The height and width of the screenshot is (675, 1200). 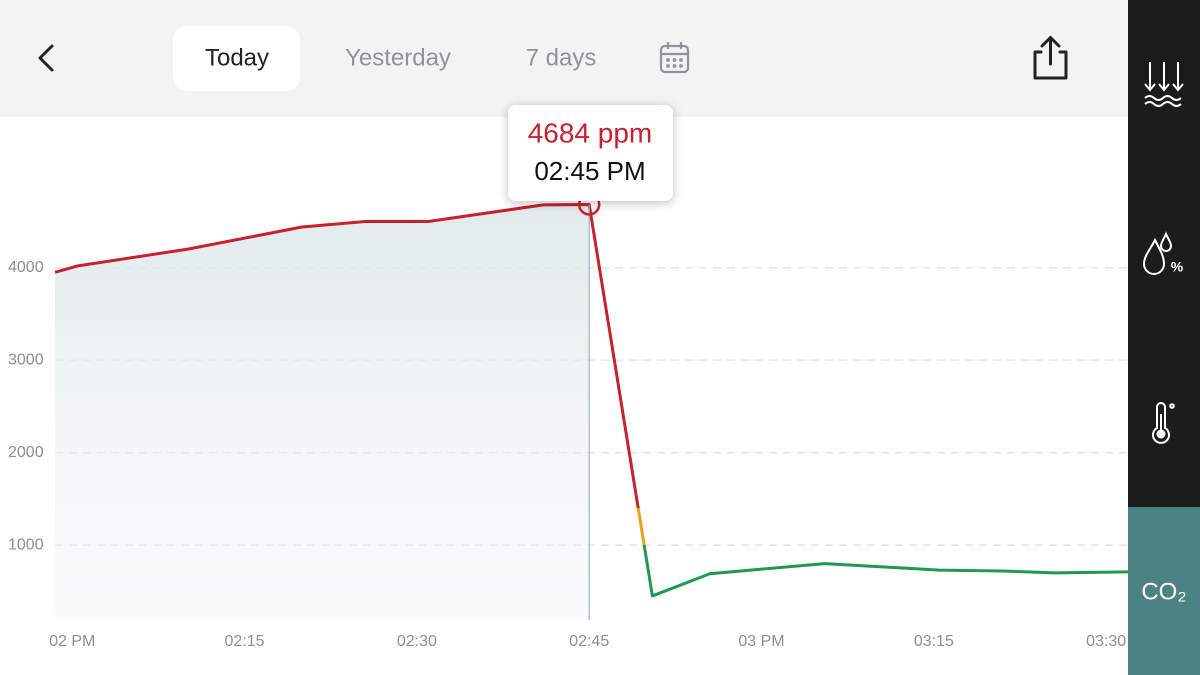 I want to click on x-tick-label: 02 PM, so click(x=72, y=641).